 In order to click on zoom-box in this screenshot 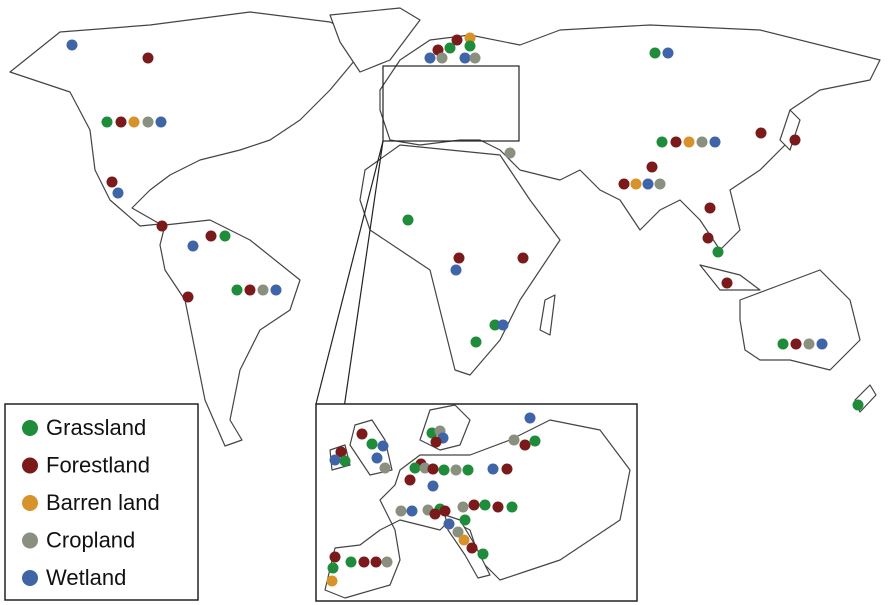, I will do `click(451, 103)`.